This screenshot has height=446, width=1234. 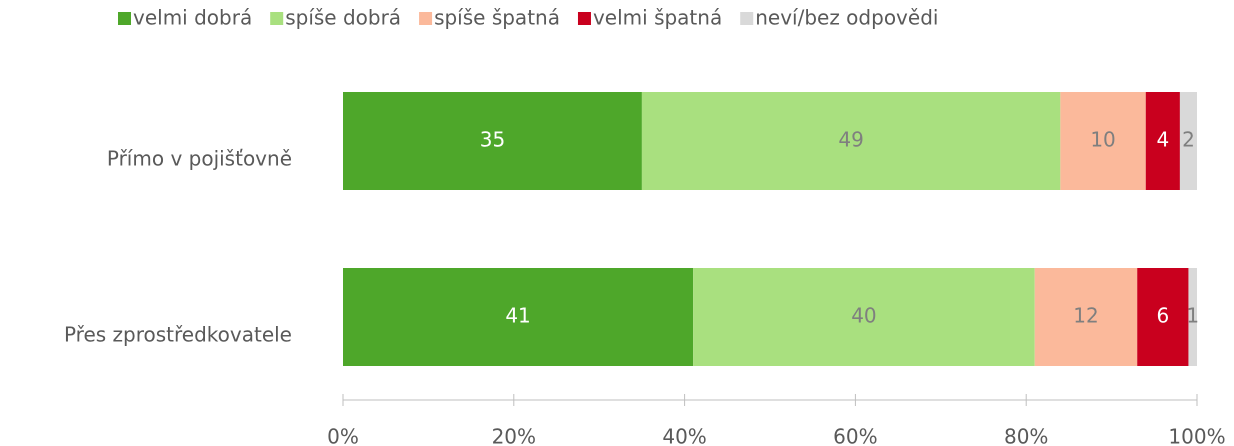 I want to click on data-label: 49, so click(x=850, y=140).